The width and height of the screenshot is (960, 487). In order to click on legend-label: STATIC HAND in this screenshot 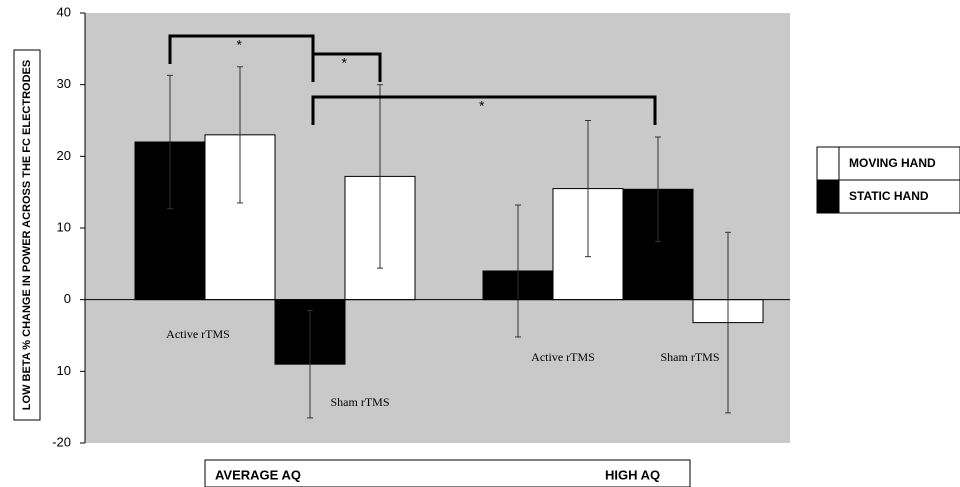, I will do `click(889, 196)`.